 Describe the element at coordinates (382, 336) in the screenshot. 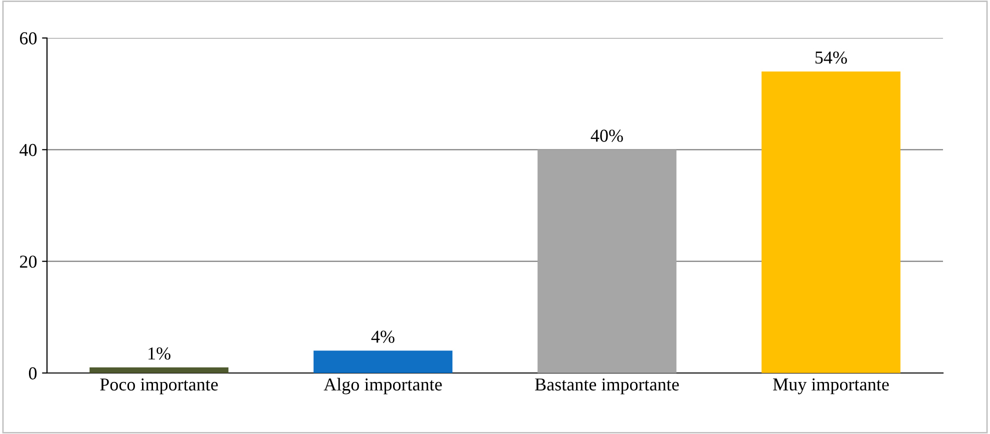

I see `data-label: 4%` at that location.